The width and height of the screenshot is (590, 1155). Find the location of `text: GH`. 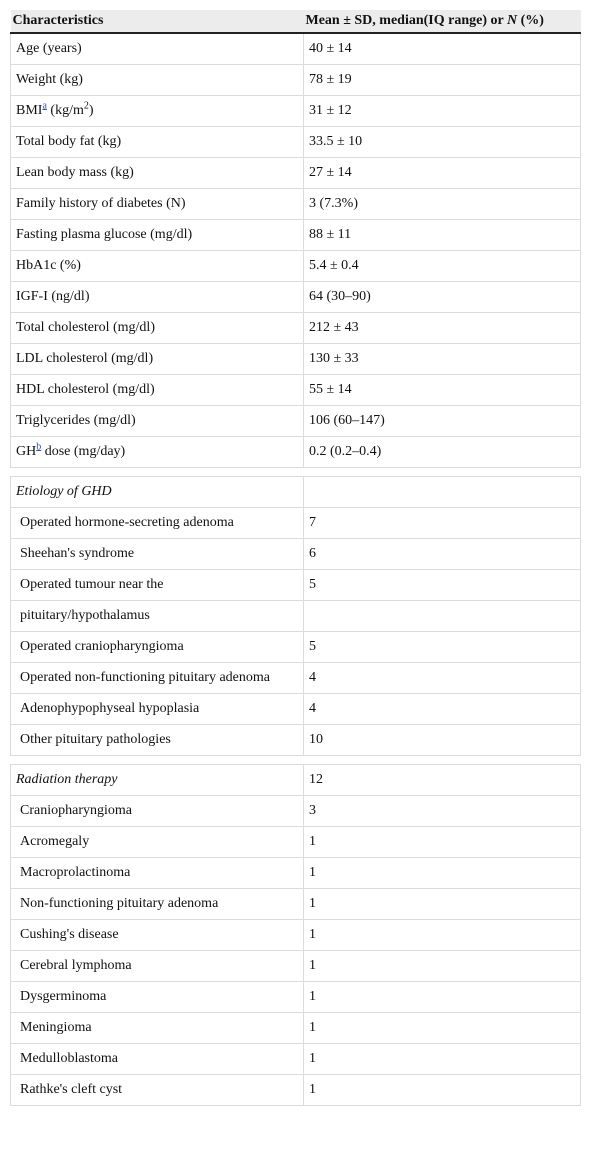

text: GH is located at coordinates (26, 451).